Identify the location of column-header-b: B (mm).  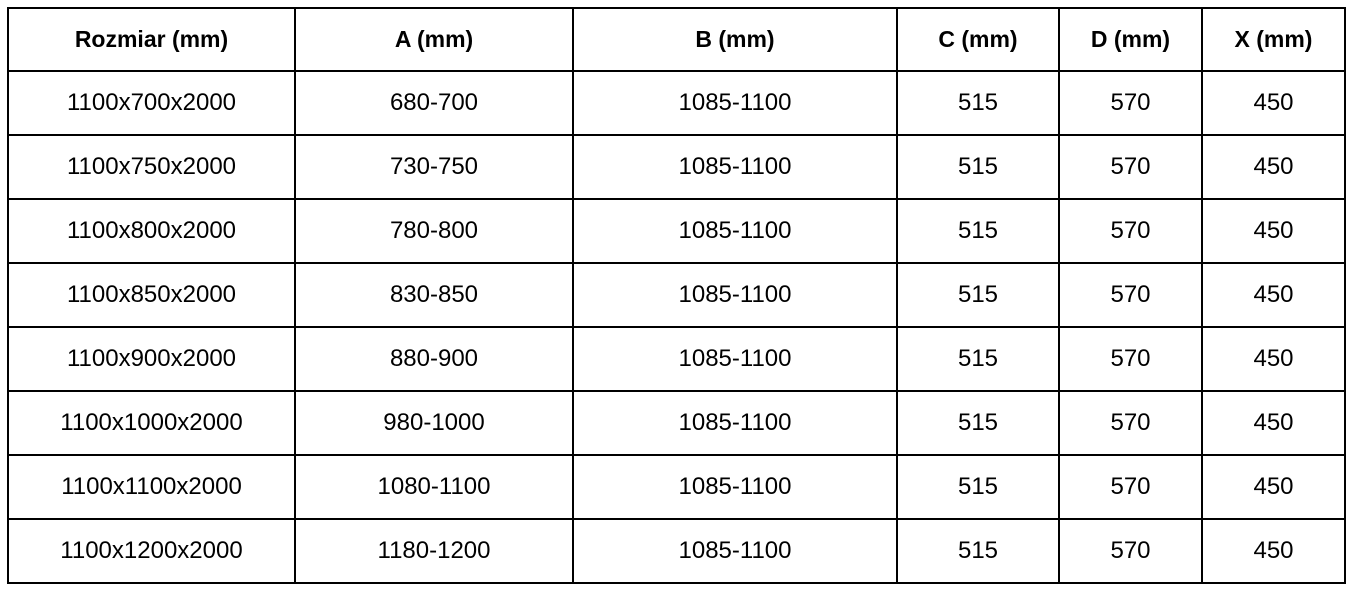
(735, 39).